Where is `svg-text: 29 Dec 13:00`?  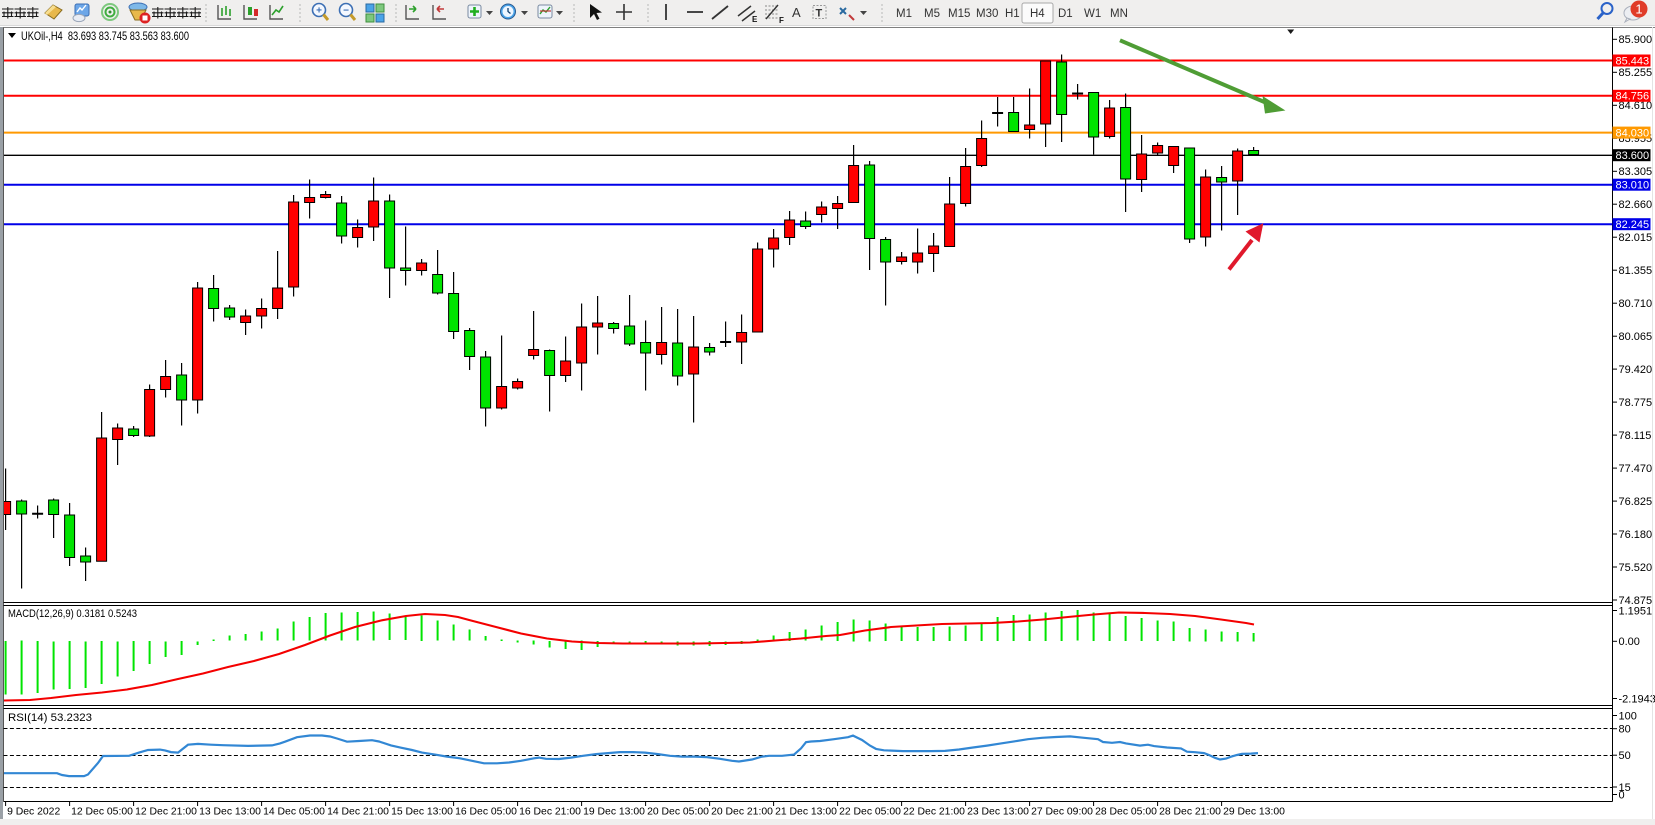
svg-text: 29 Dec 13:00 is located at coordinates (1254, 812).